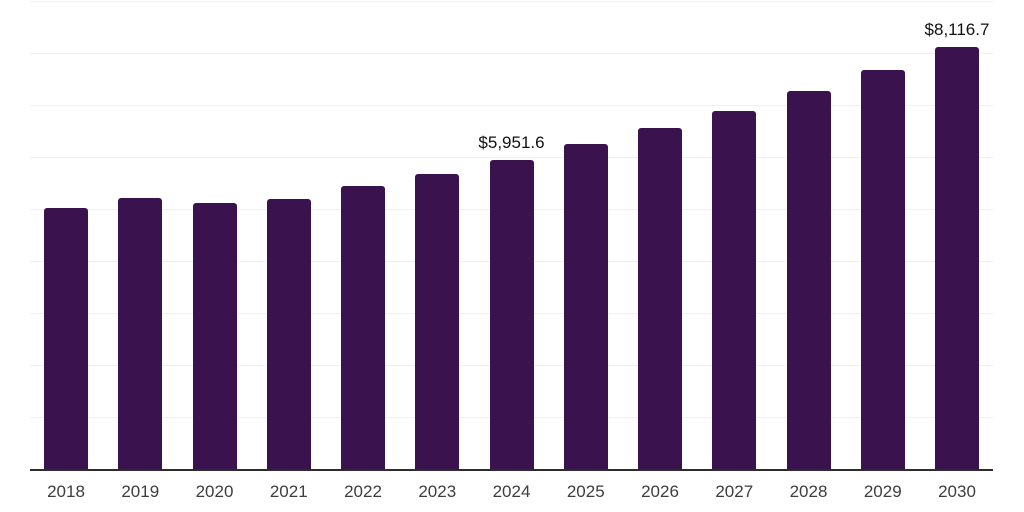 This screenshot has height=512, width=1024. I want to click on bar-2019, so click(140, 333).